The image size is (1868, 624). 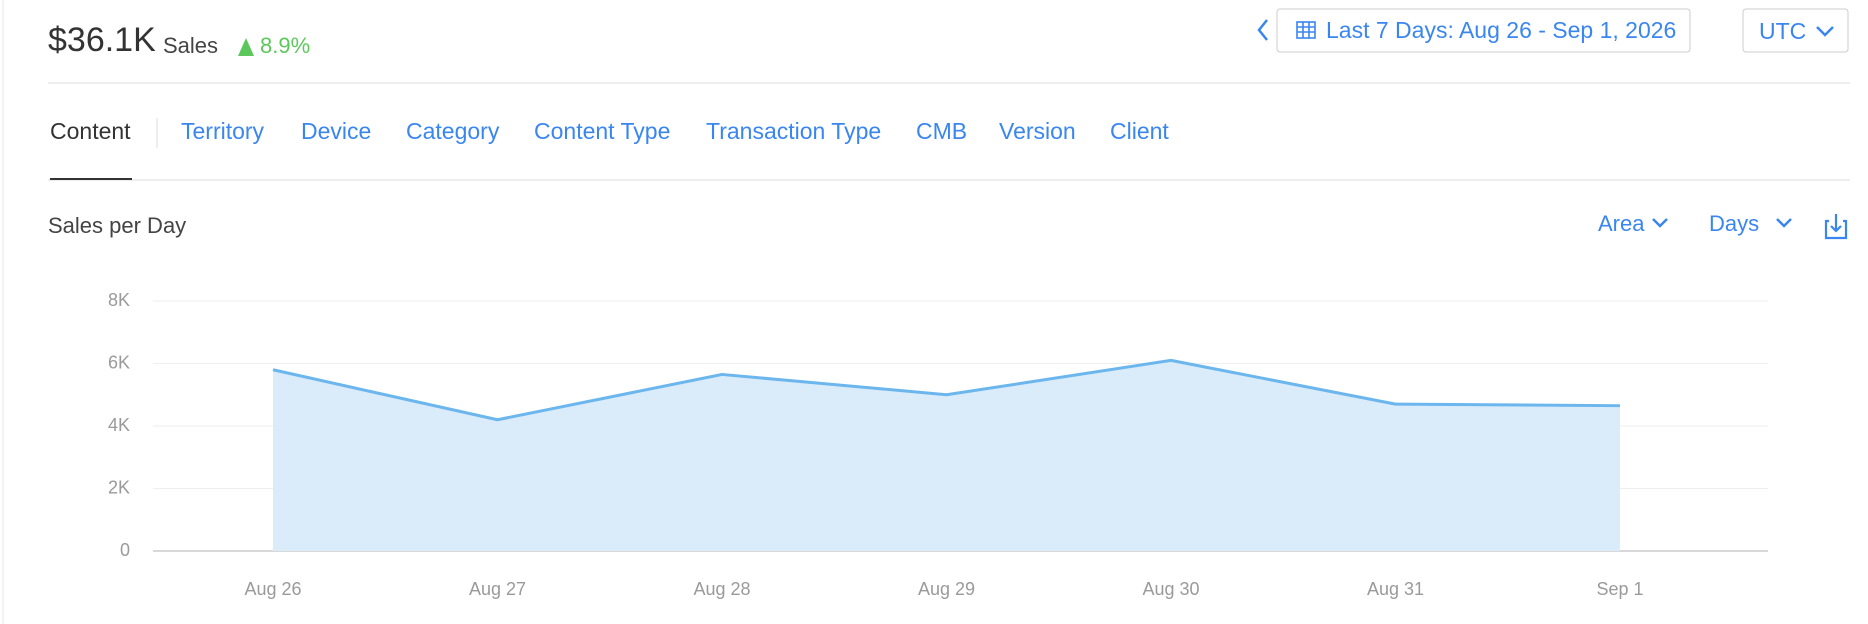 I want to click on x-tick-label: Aug 28, so click(x=721, y=589).